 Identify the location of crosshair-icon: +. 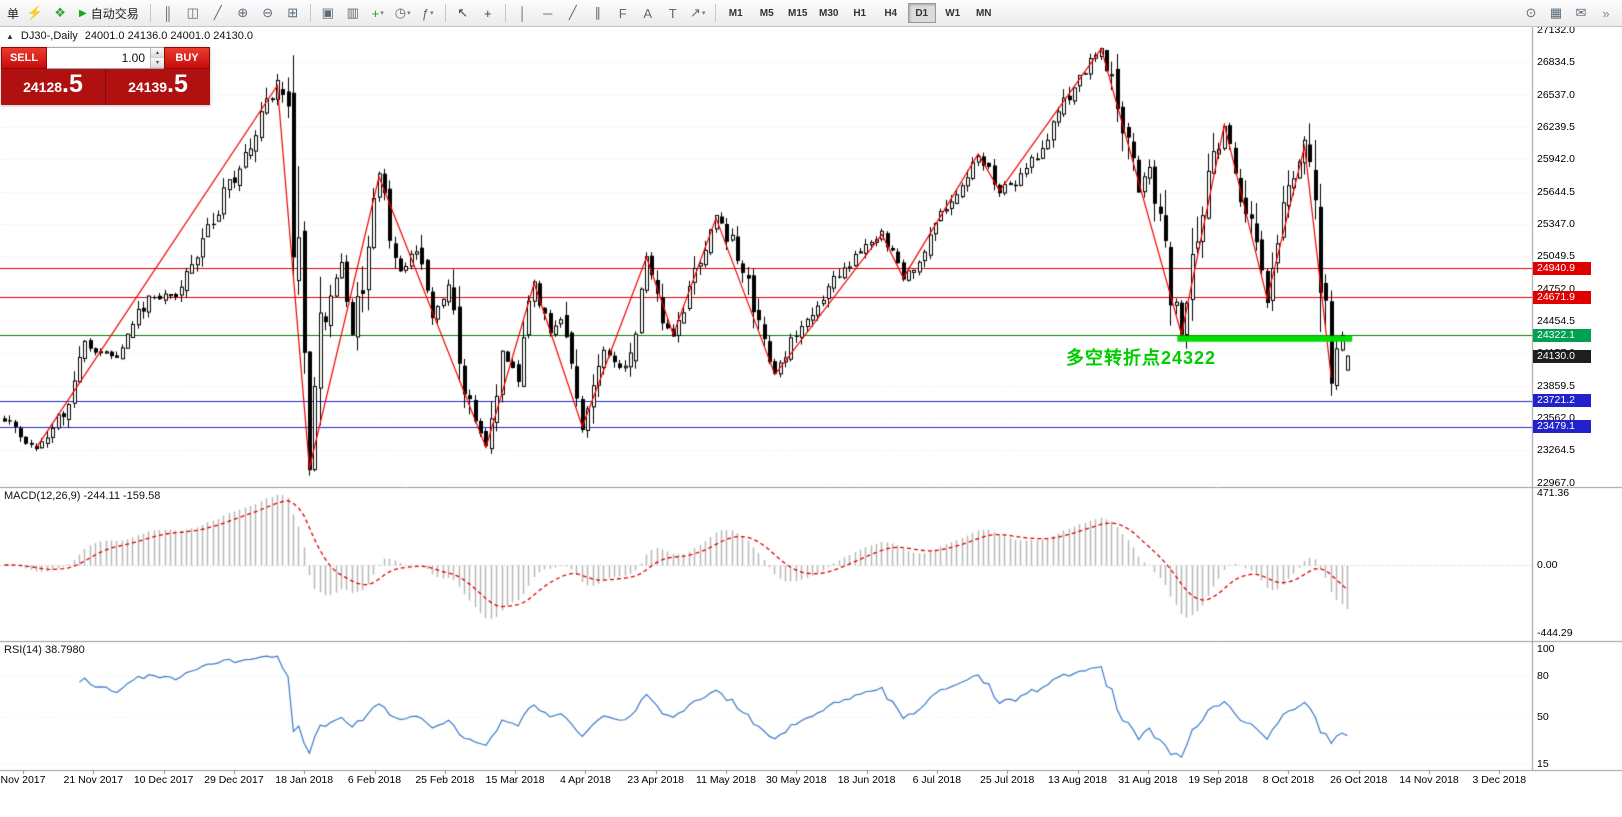
(487, 13).